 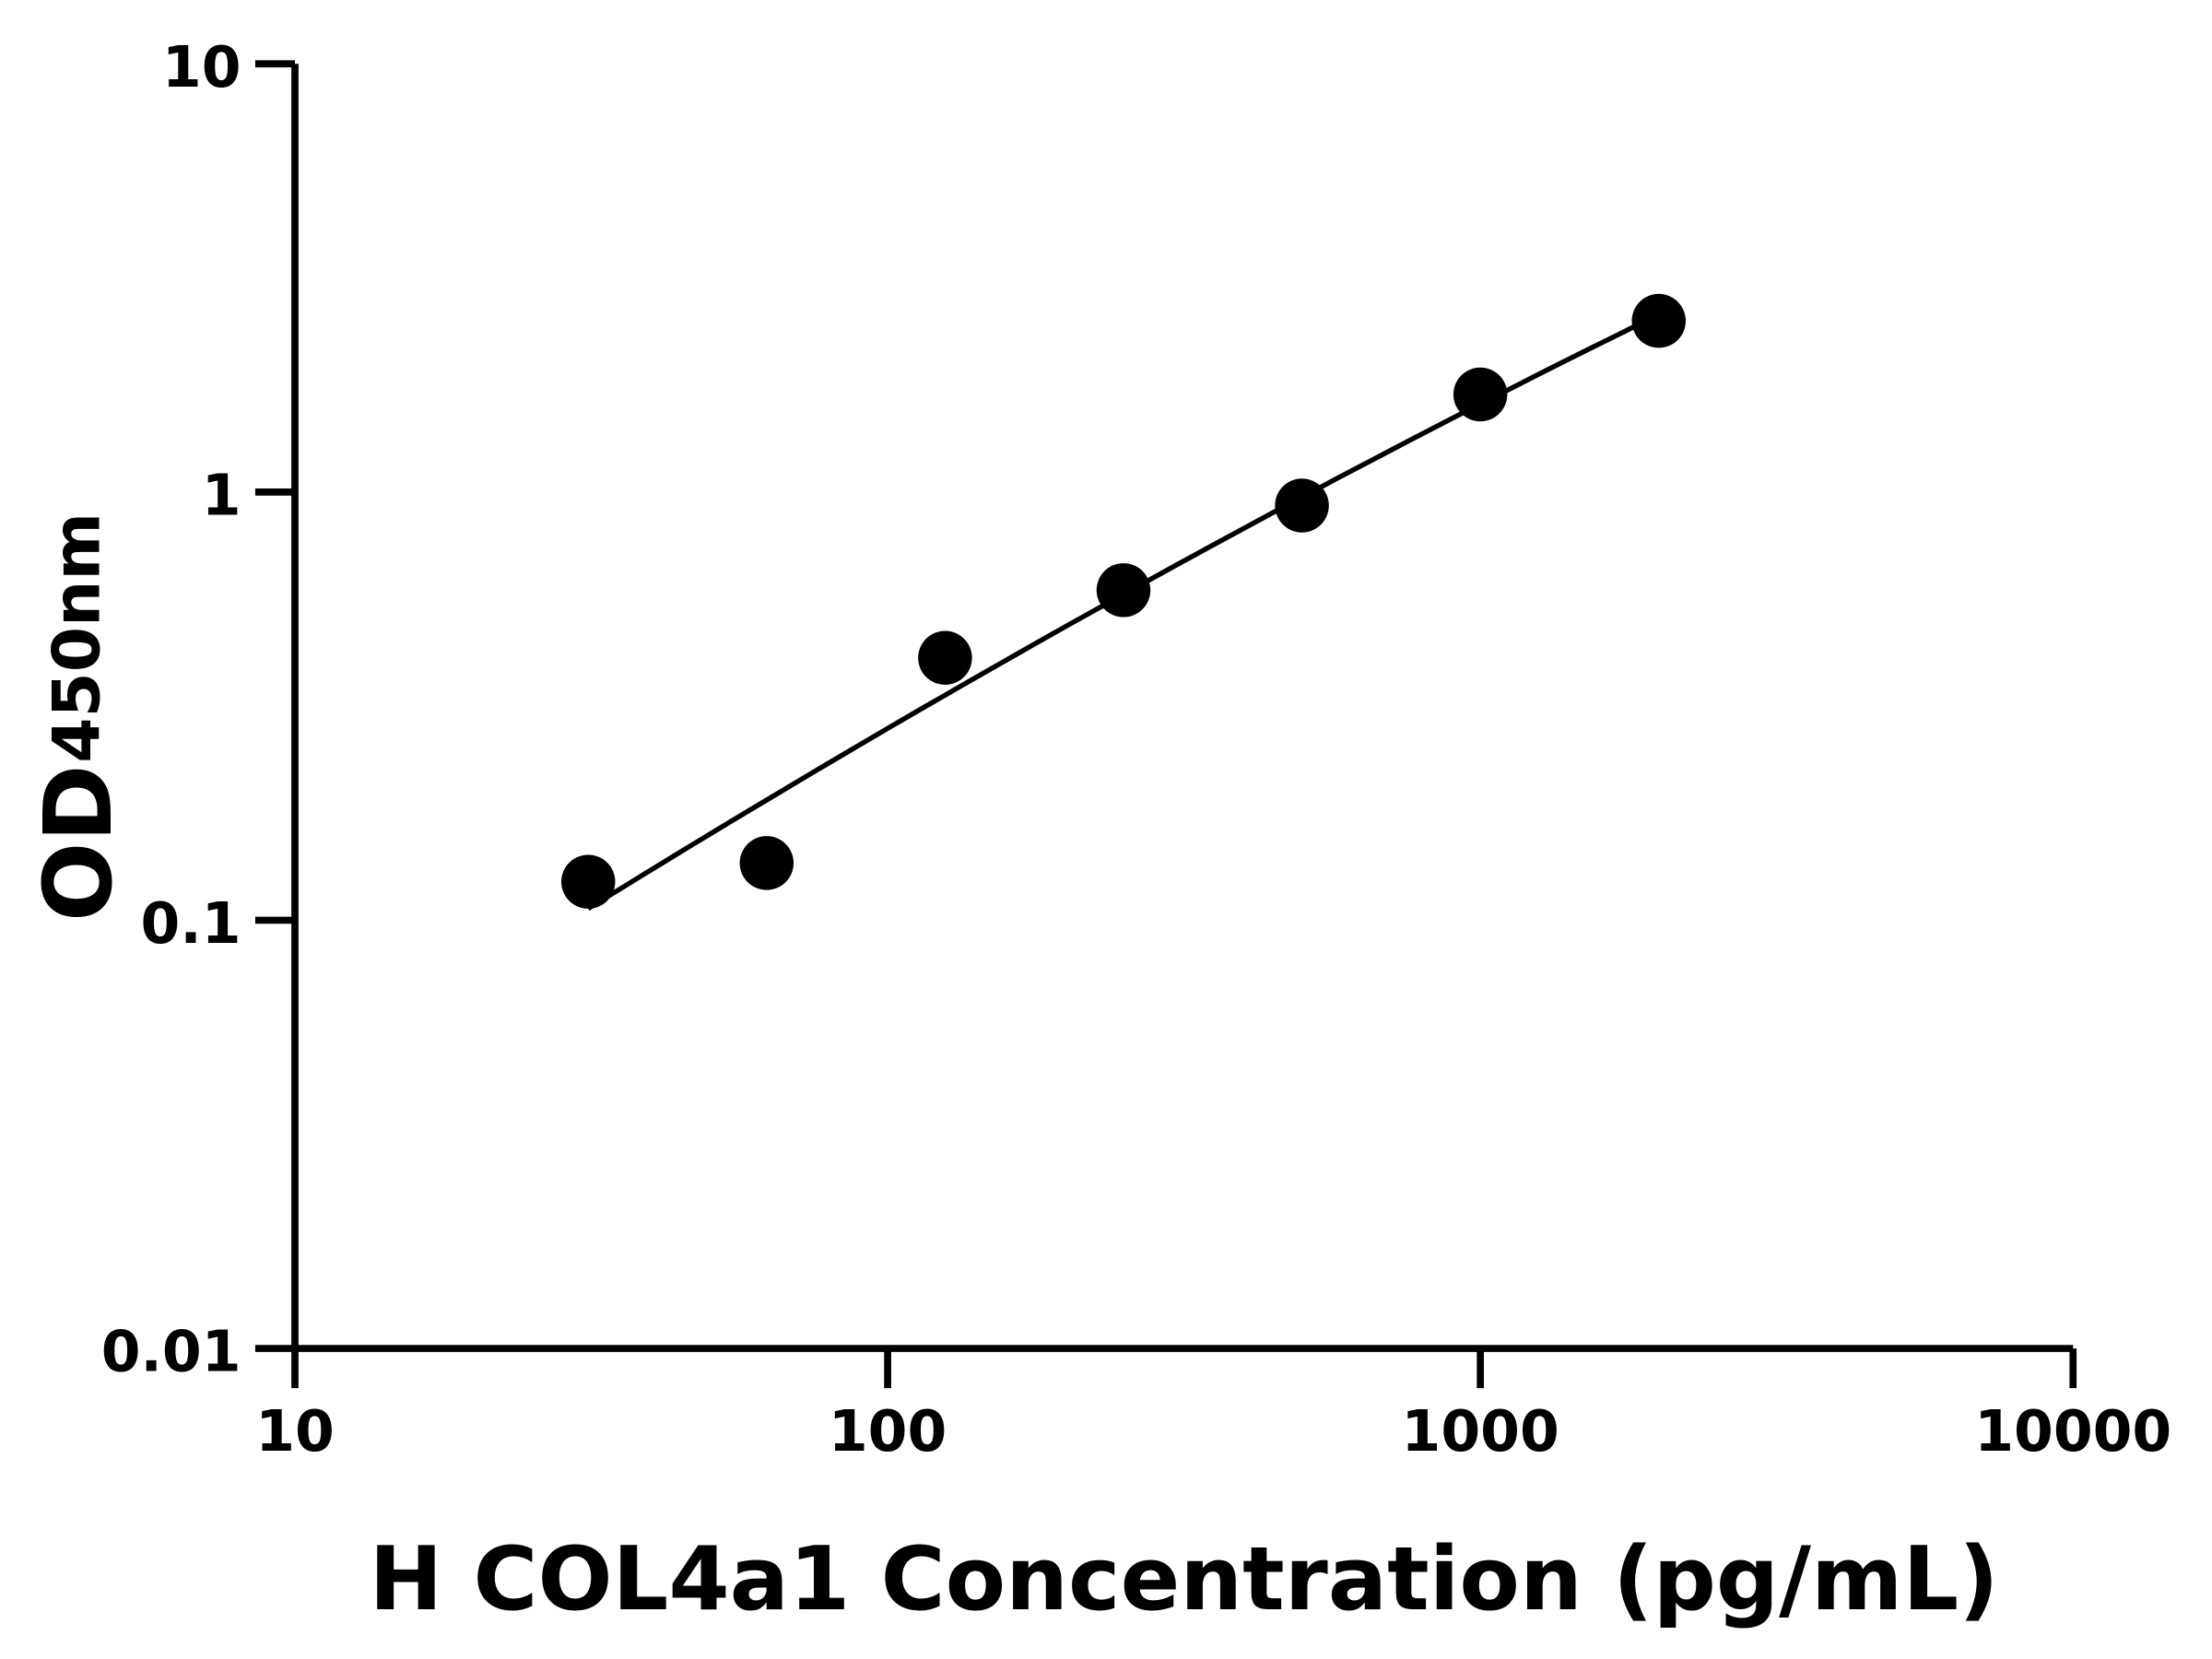 What do you see at coordinates (201, 67) in the screenshot?
I see `y-tick-label: 10` at bounding box center [201, 67].